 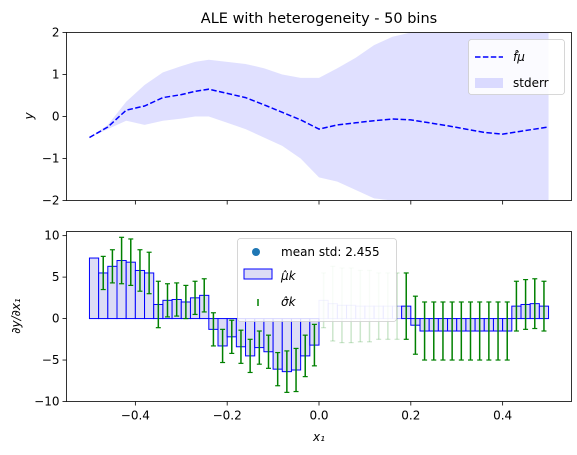 I want to click on legend-stderr-swatch, so click(x=489, y=83).